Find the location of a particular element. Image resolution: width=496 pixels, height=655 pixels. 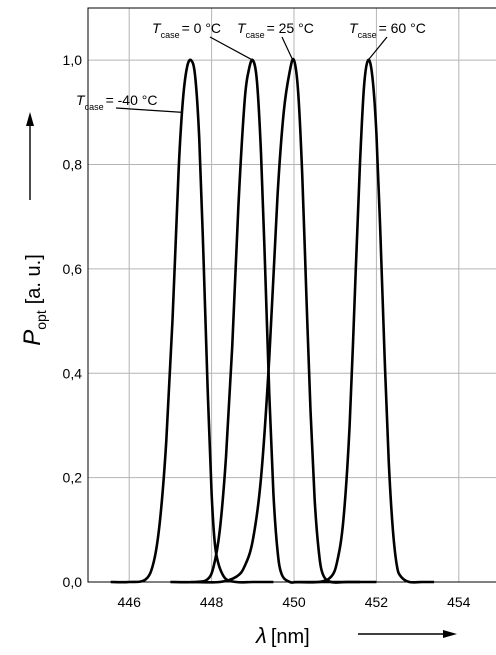

x-tick-label: 454 is located at coordinates (459, 602).